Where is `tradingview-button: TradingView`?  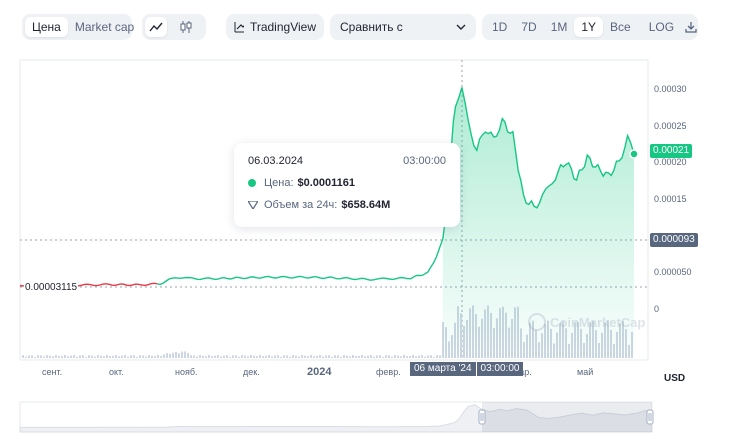 tradingview-button: TradingView is located at coordinates (275, 27).